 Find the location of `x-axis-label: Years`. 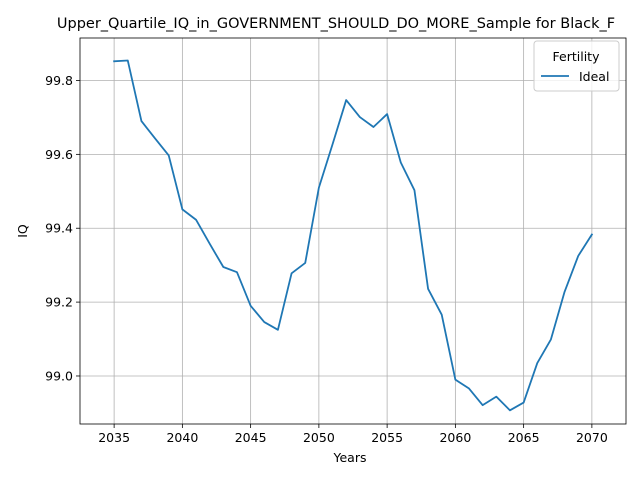

x-axis-label: Years is located at coordinates (350, 457).